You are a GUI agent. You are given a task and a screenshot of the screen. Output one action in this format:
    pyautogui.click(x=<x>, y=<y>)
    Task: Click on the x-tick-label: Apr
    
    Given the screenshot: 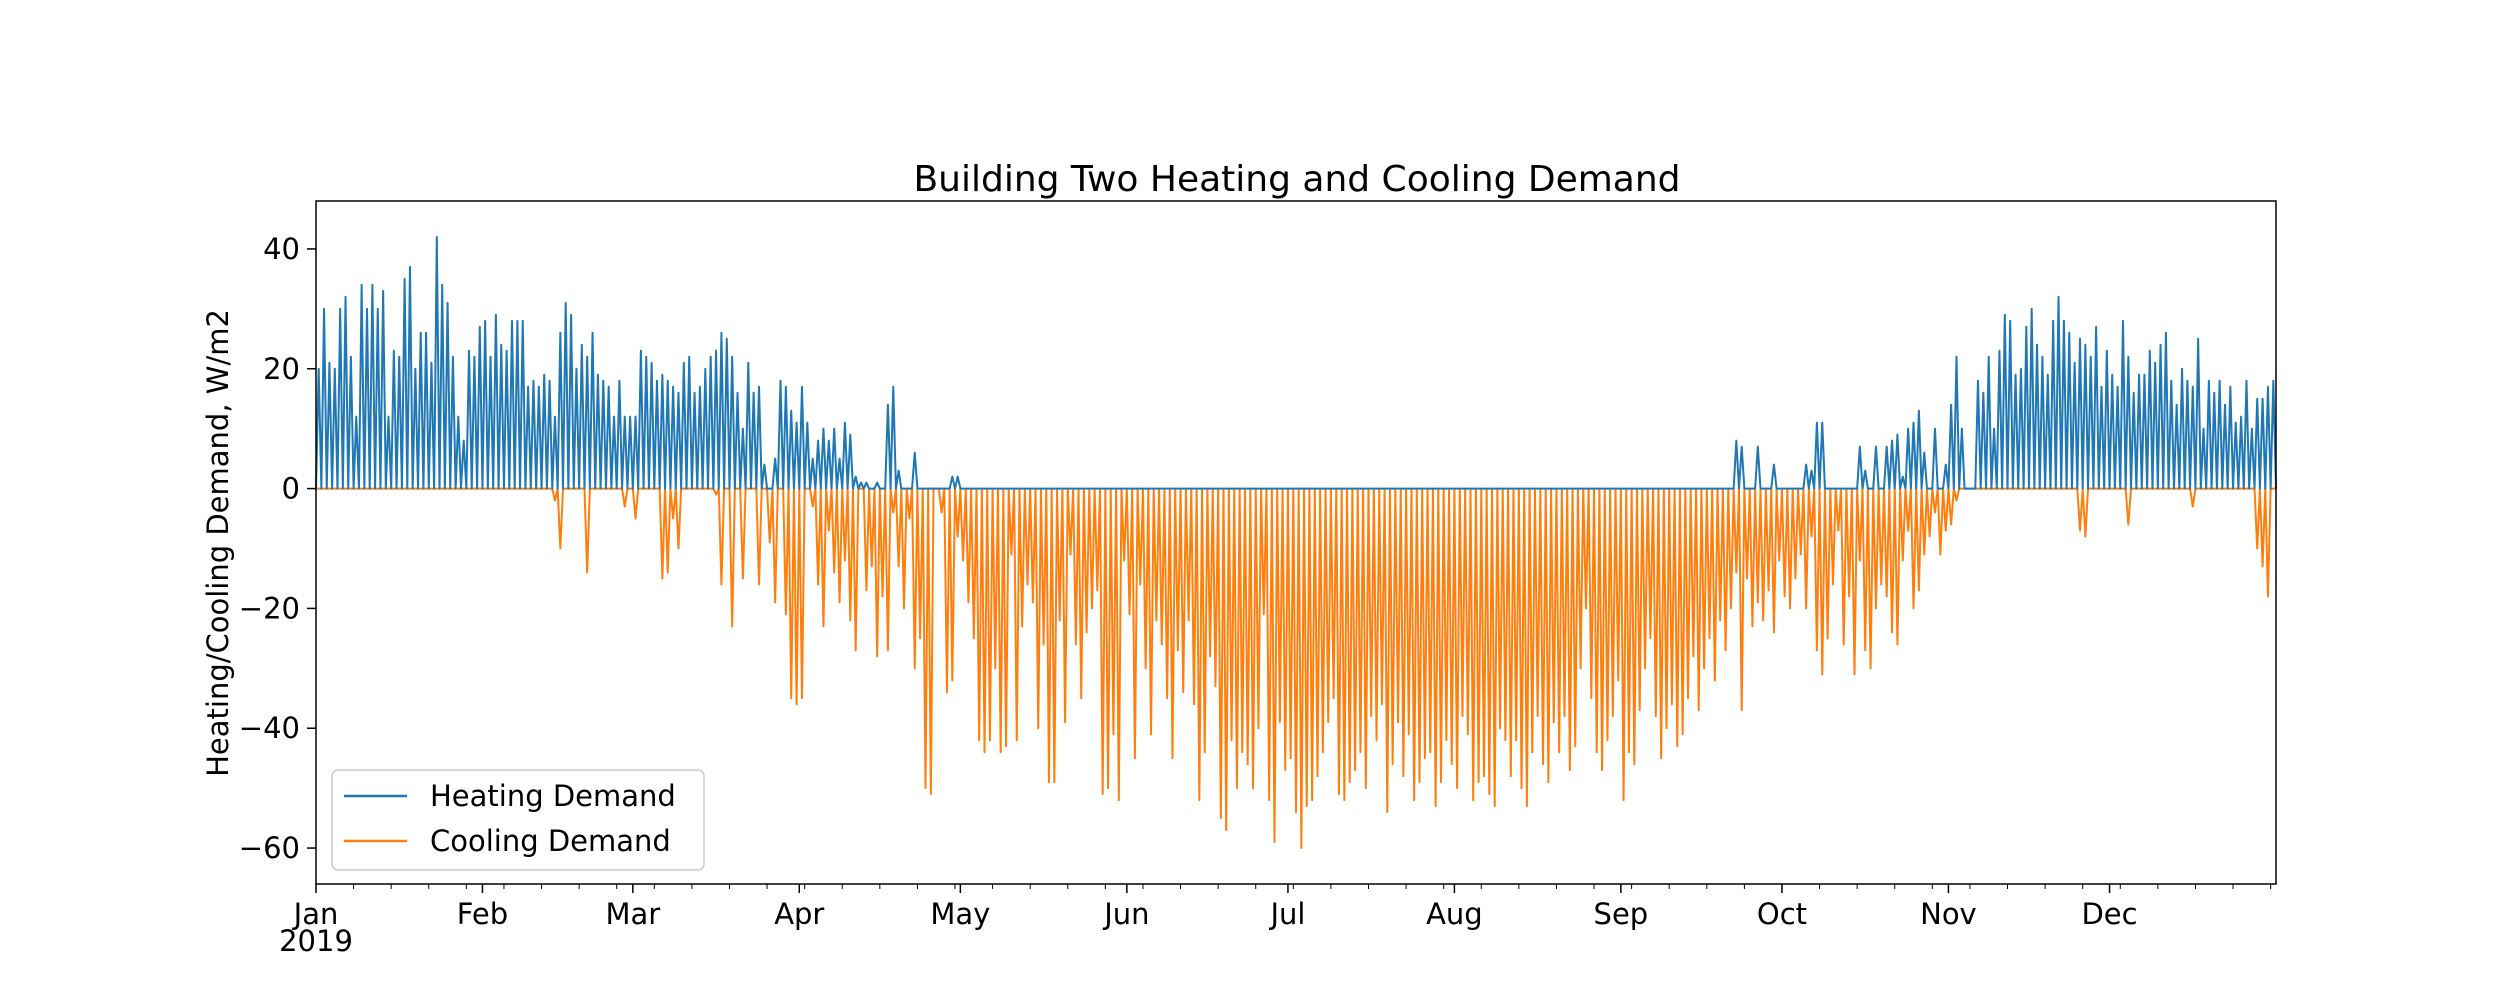 What is the action you would take?
    pyautogui.click(x=799, y=914)
    